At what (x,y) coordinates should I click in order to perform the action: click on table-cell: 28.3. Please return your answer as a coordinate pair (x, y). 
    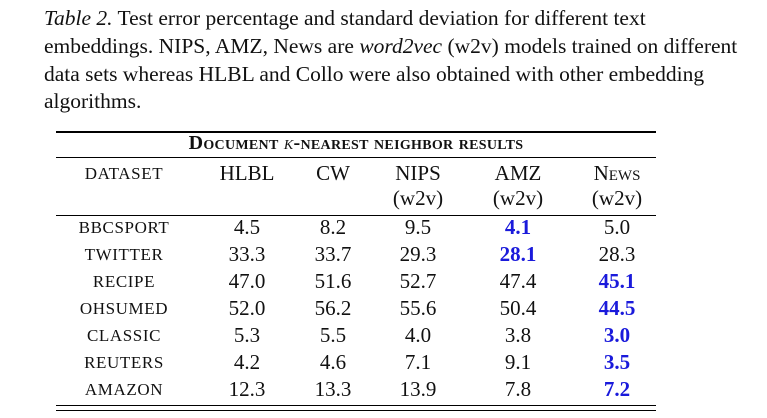
    Looking at the image, I should click on (617, 254).